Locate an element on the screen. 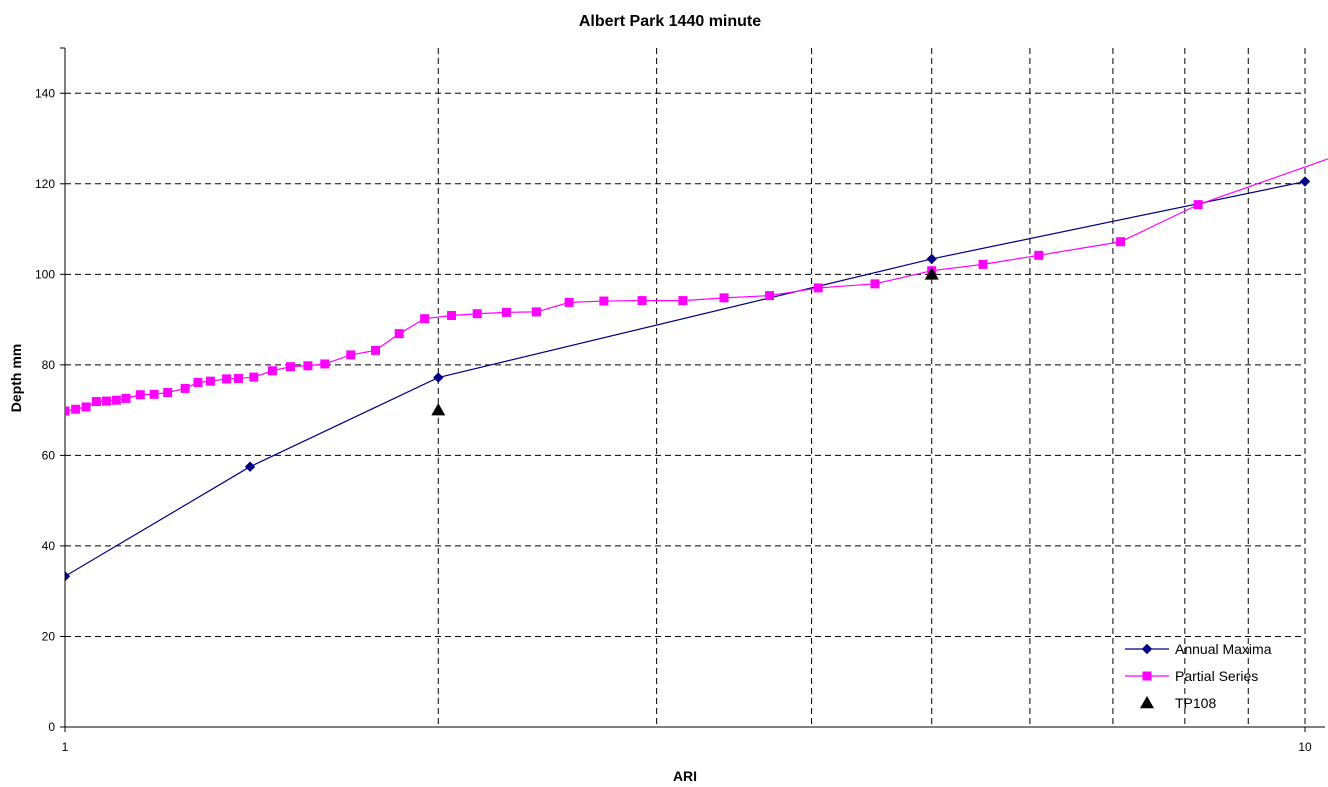  y-tick-label: 40 is located at coordinates (49, 546).